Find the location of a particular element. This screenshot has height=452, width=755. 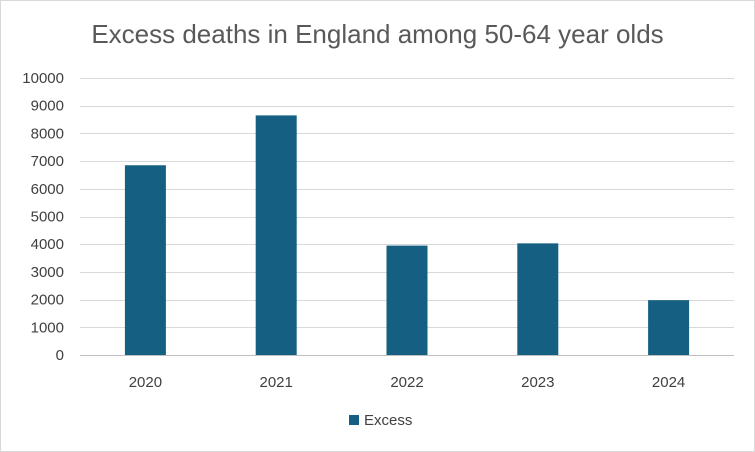

x-tick-label: 2023 is located at coordinates (537, 382).